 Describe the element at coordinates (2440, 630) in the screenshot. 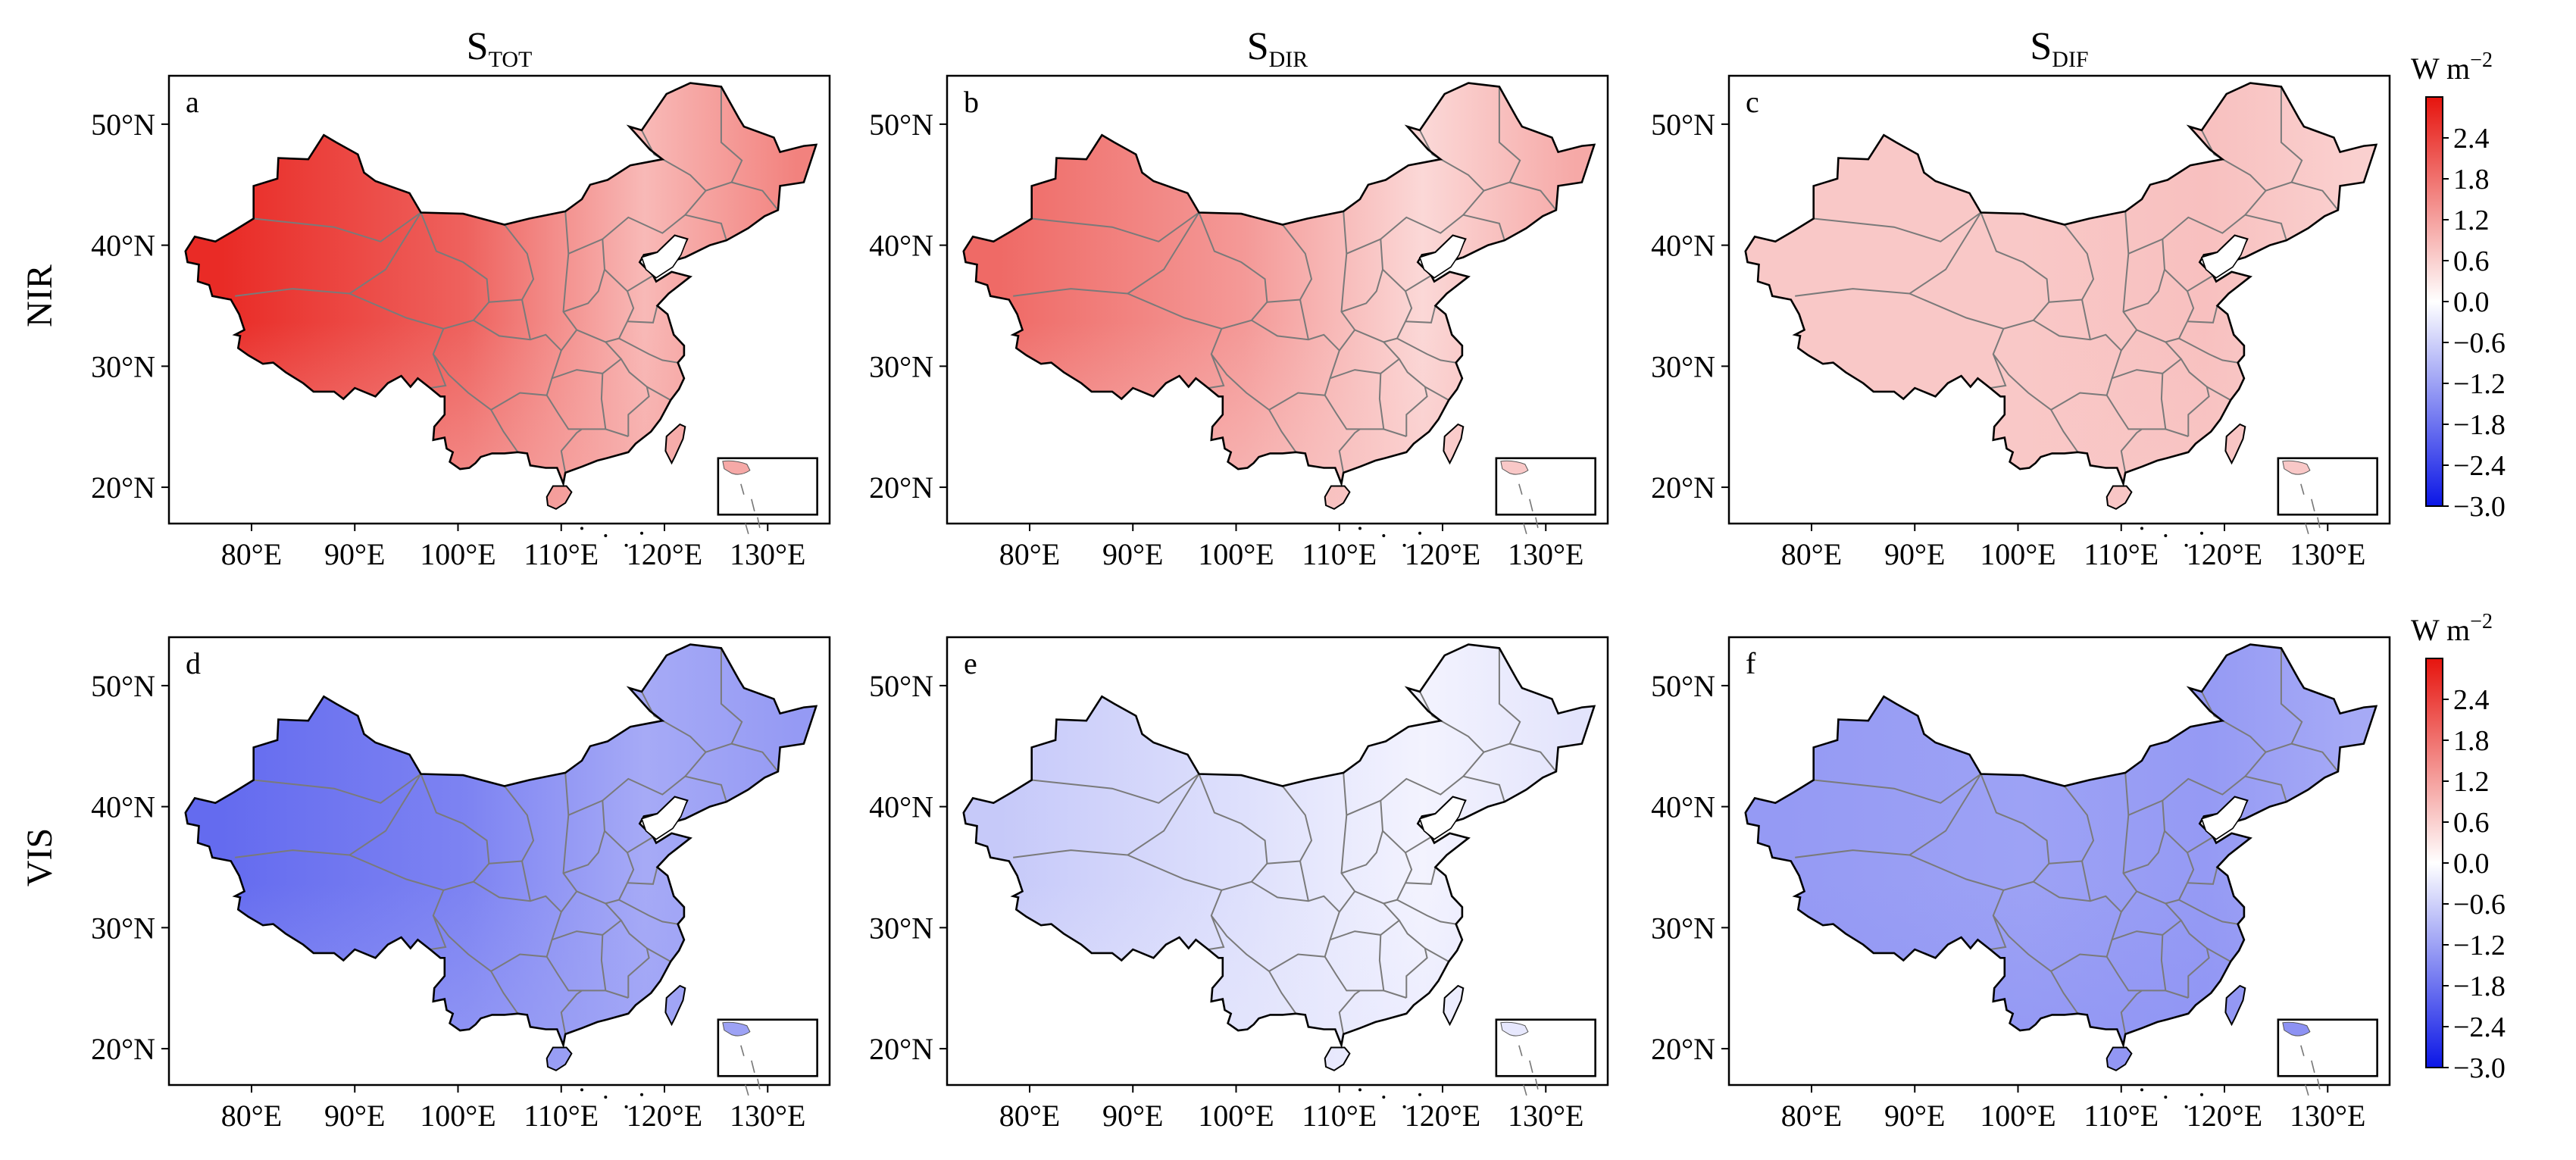

I see `colorbar-unit-base: W m` at that location.